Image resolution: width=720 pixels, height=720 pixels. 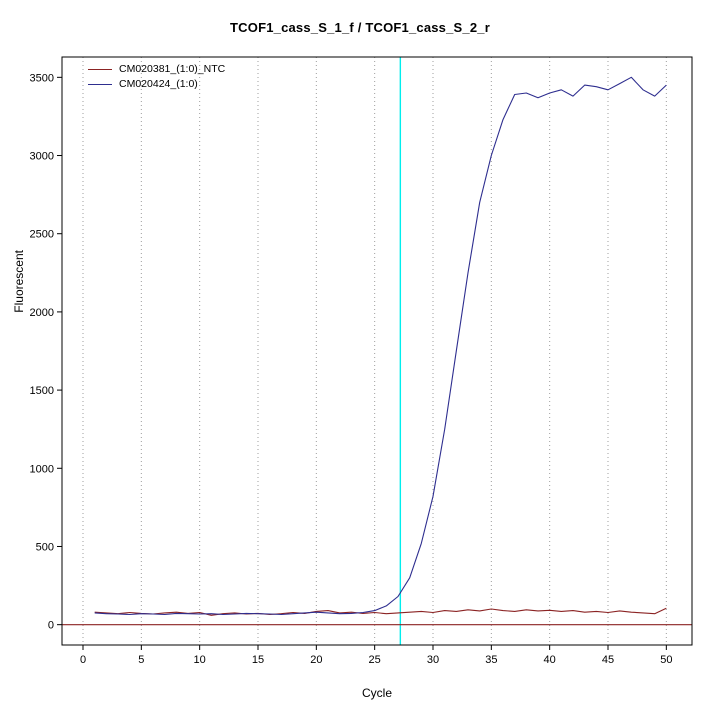 I want to click on y-tick-label: 3000, so click(x=42, y=157).